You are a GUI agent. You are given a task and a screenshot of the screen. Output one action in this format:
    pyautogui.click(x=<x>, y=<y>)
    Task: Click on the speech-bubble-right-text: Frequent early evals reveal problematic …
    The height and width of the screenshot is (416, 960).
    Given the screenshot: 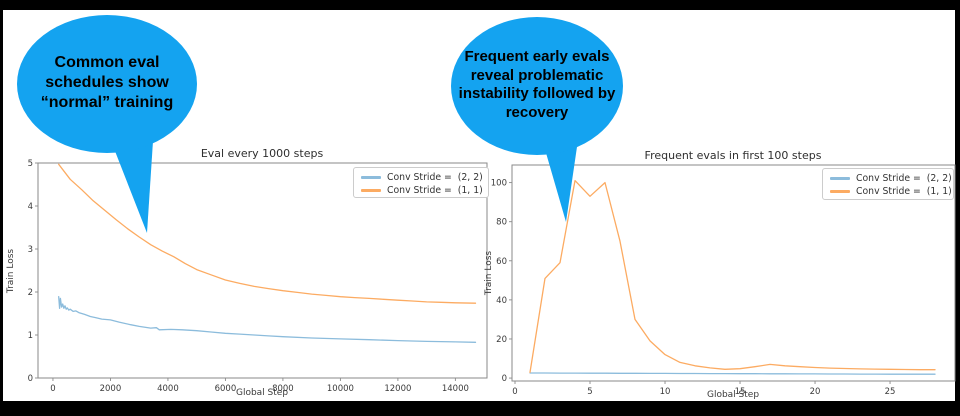 What is the action you would take?
    pyautogui.click(x=537, y=85)
    